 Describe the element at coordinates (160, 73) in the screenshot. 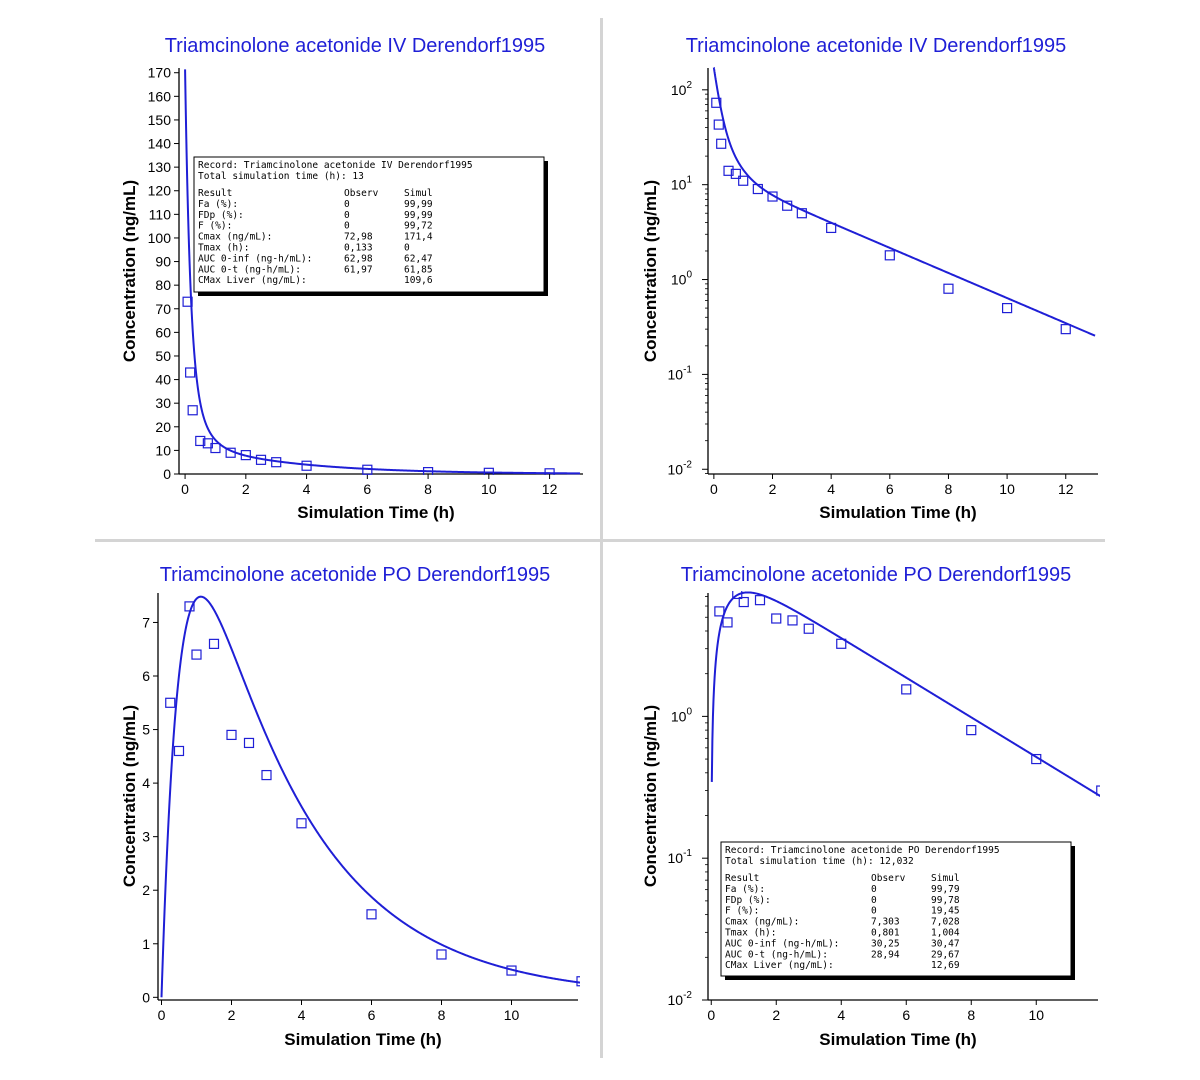

I see `y-tick-label: 170` at that location.